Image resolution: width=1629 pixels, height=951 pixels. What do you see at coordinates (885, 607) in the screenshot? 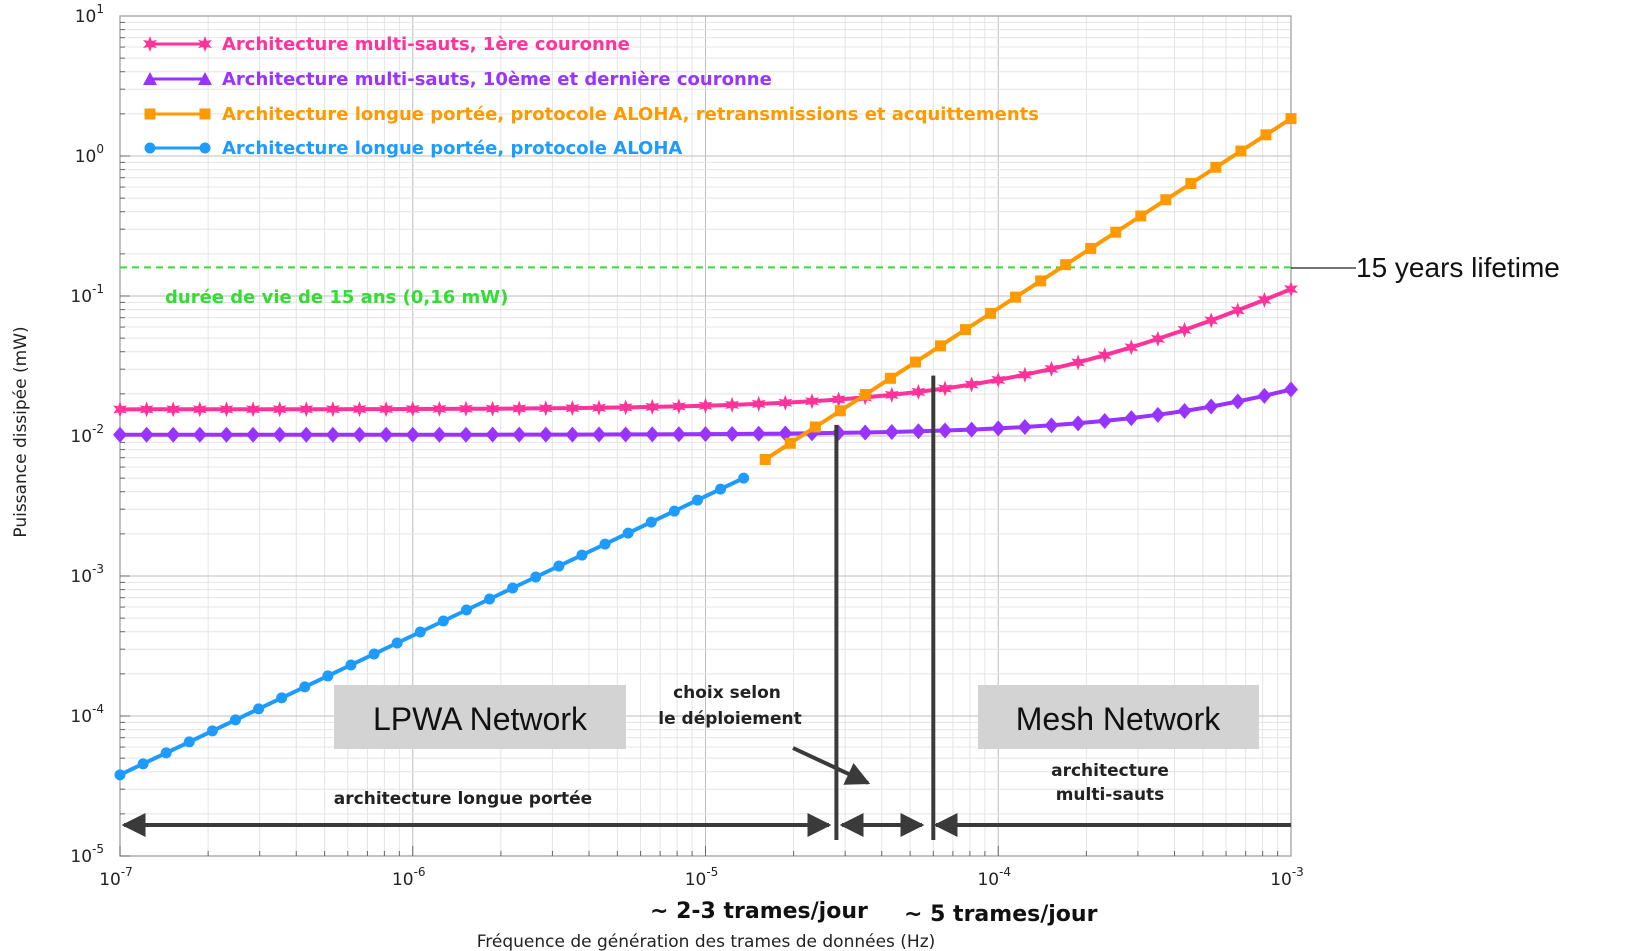
I see `region-divider-lines` at bounding box center [885, 607].